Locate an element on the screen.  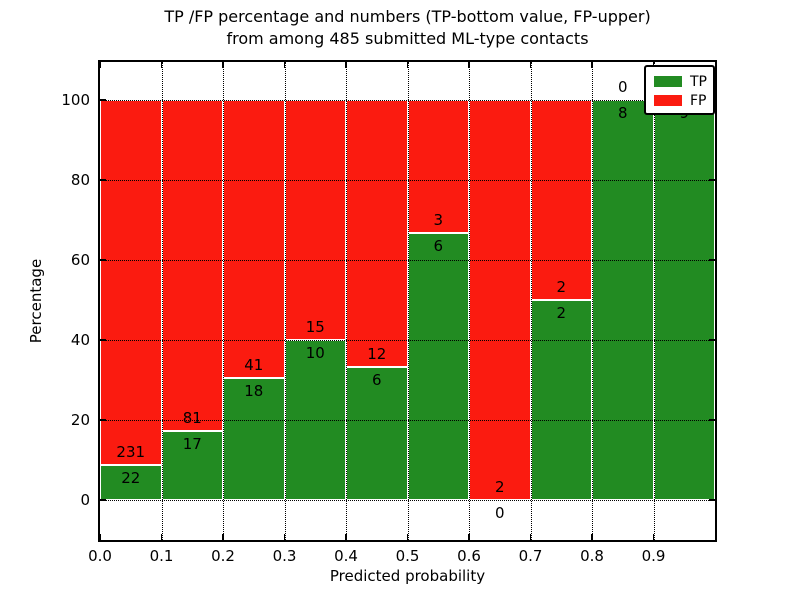
legend-label-fp: FP is located at coordinates (698, 100).